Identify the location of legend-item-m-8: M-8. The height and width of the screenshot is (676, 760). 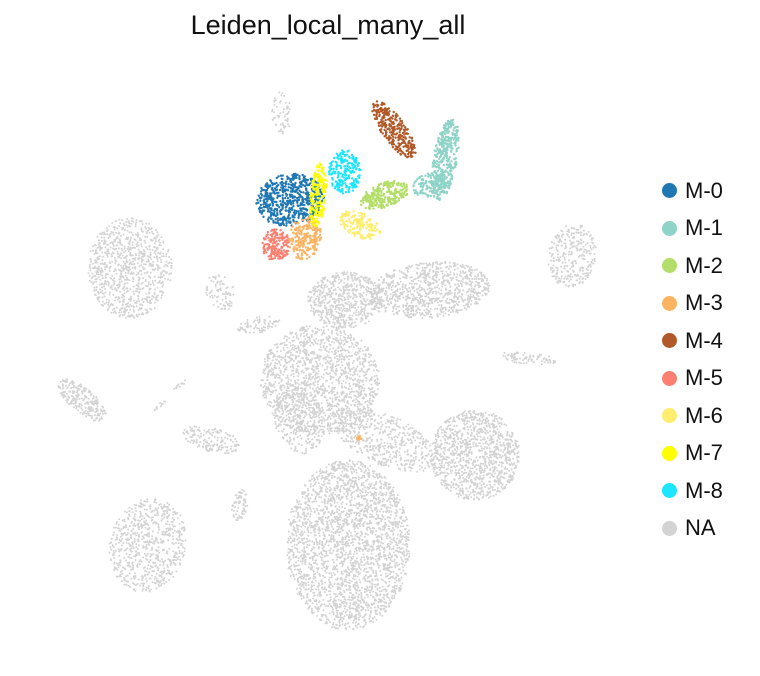
(692, 491).